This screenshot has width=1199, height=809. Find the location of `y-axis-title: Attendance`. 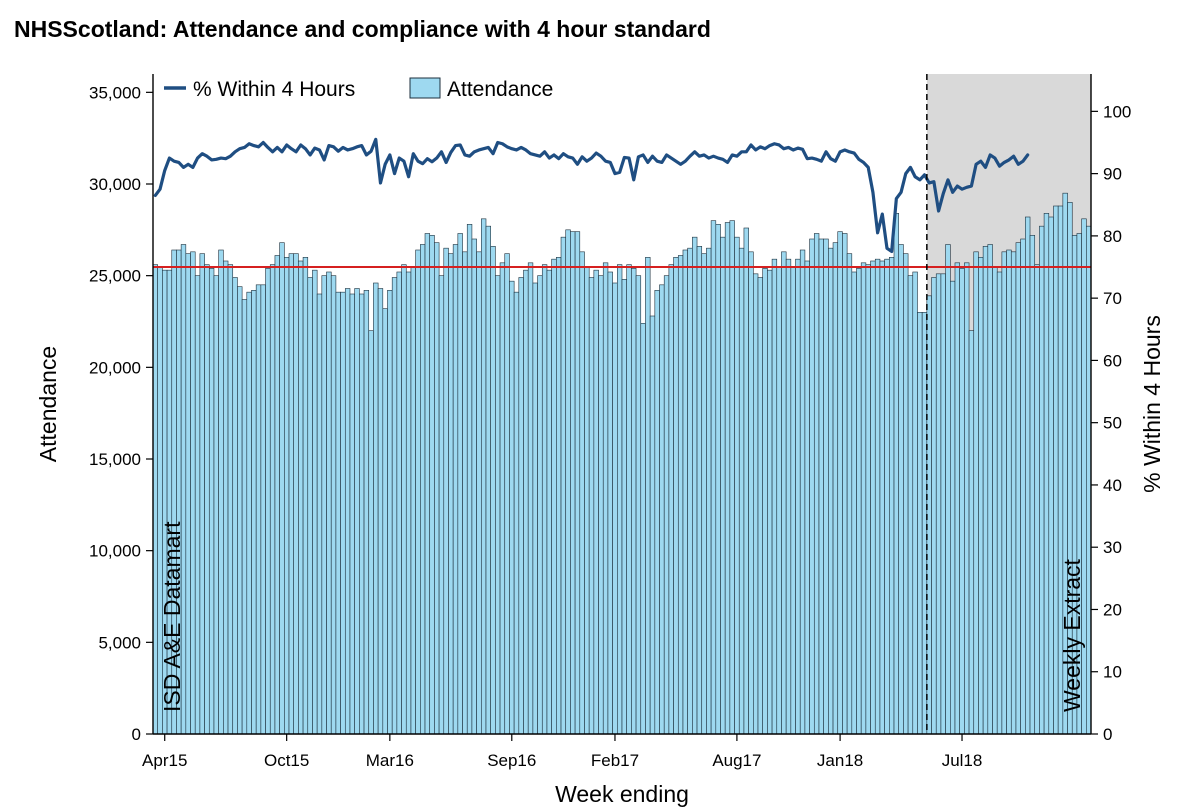

y-axis-title: Attendance is located at coordinates (48, 404).